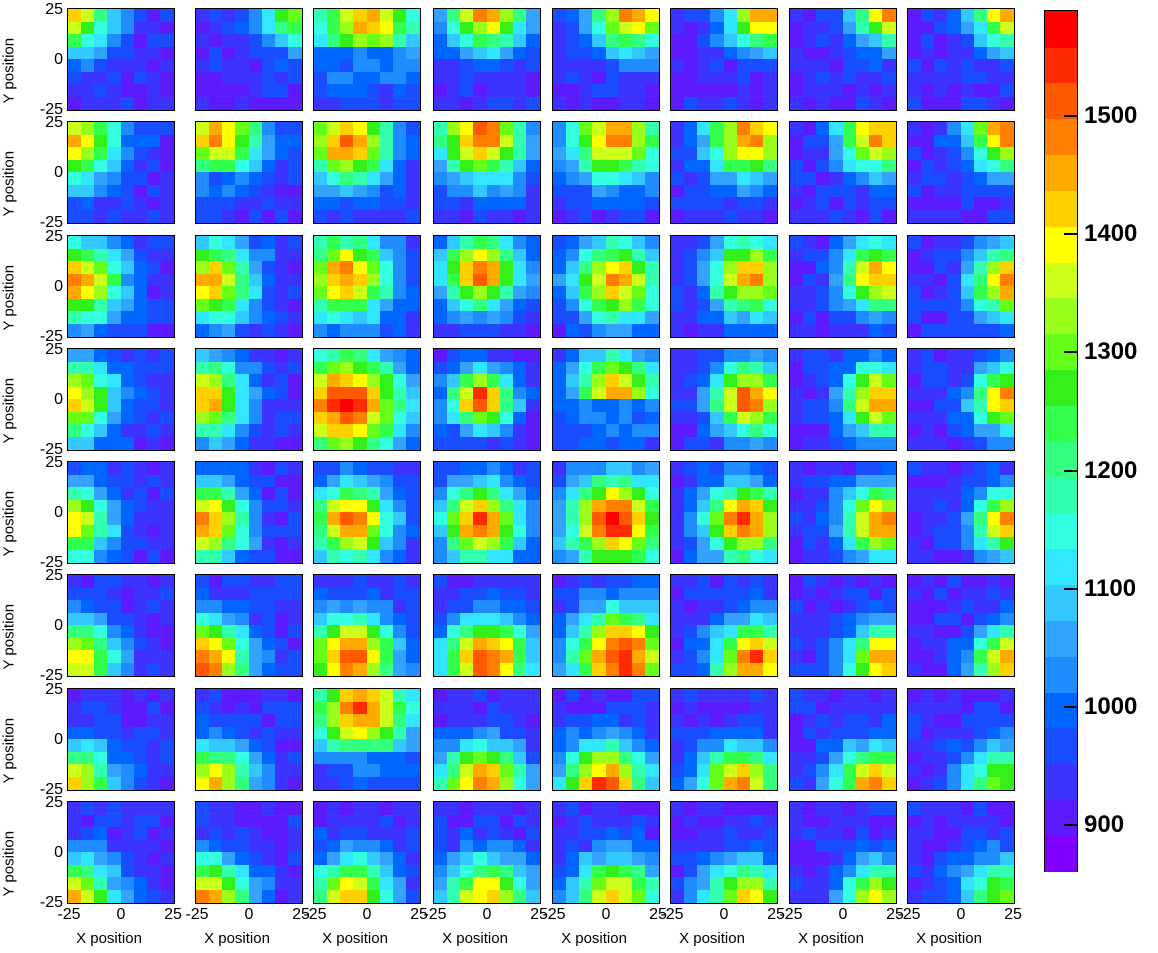  Describe the element at coordinates (712, 938) in the screenshot. I see `x-axis-label: X position` at that location.